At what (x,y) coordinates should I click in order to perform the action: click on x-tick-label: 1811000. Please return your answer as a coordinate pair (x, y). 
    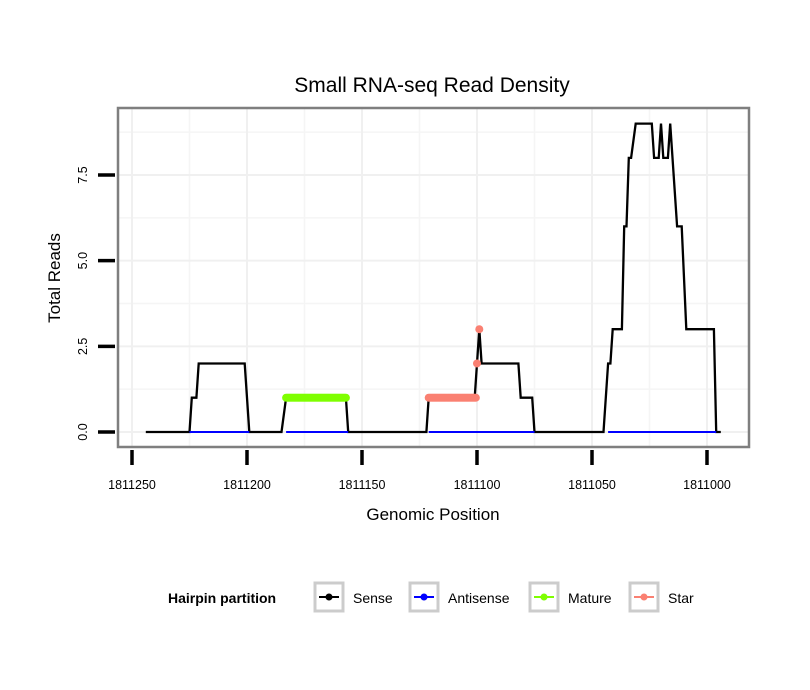
    Looking at the image, I should click on (707, 485).